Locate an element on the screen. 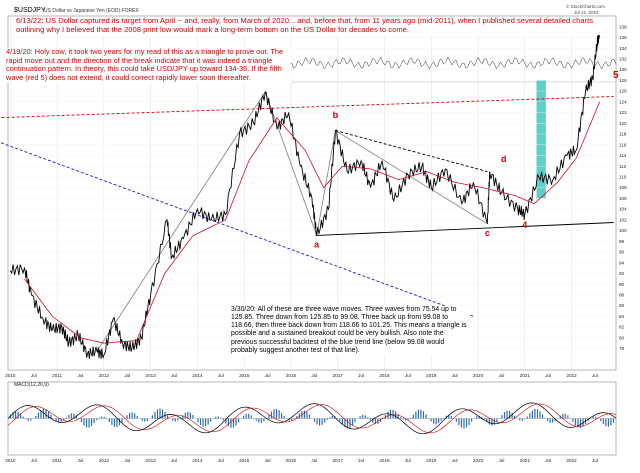 The width and height of the screenshot is (640, 473). y-tick-label: 82 is located at coordinates (622, 327).